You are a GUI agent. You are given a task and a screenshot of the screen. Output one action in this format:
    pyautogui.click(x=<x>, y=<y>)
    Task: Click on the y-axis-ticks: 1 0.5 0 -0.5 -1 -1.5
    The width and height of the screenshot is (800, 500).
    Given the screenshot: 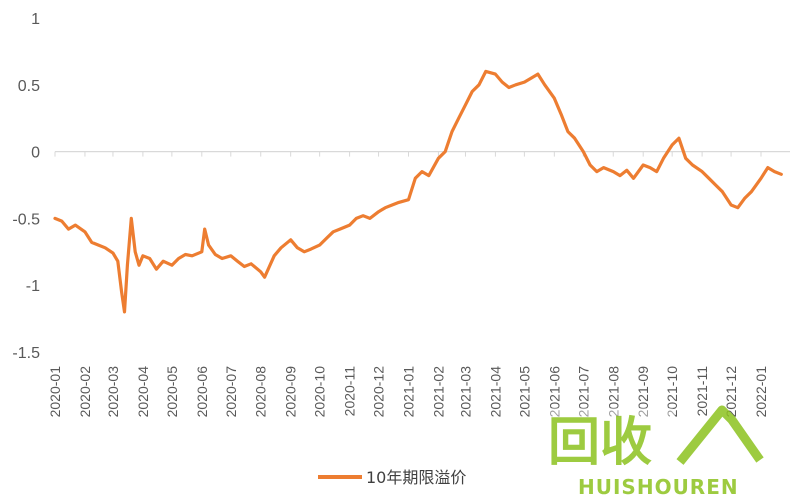 What is the action you would take?
    pyautogui.click(x=26, y=186)
    